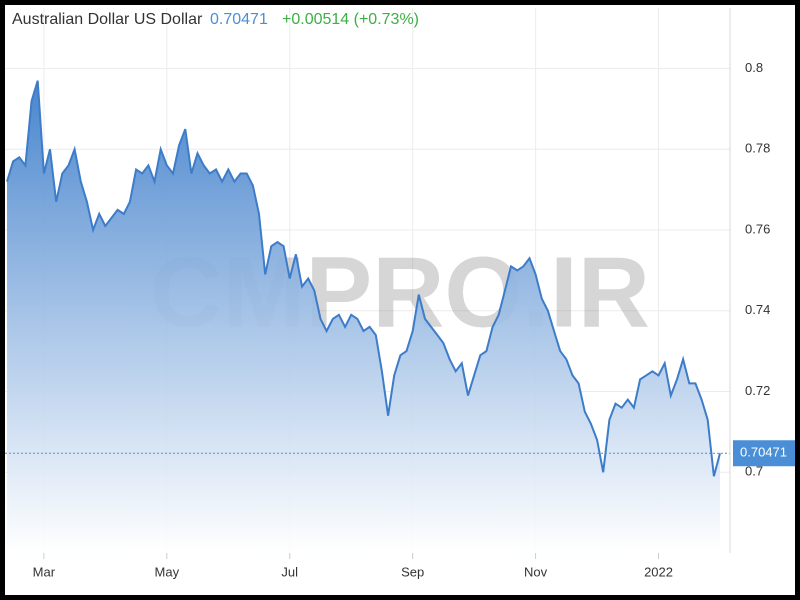 Image resolution: width=800 pixels, height=600 pixels. What do you see at coordinates (239, 19) in the screenshot?
I see `price-value: 0.70471` at bounding box center [239, 19].